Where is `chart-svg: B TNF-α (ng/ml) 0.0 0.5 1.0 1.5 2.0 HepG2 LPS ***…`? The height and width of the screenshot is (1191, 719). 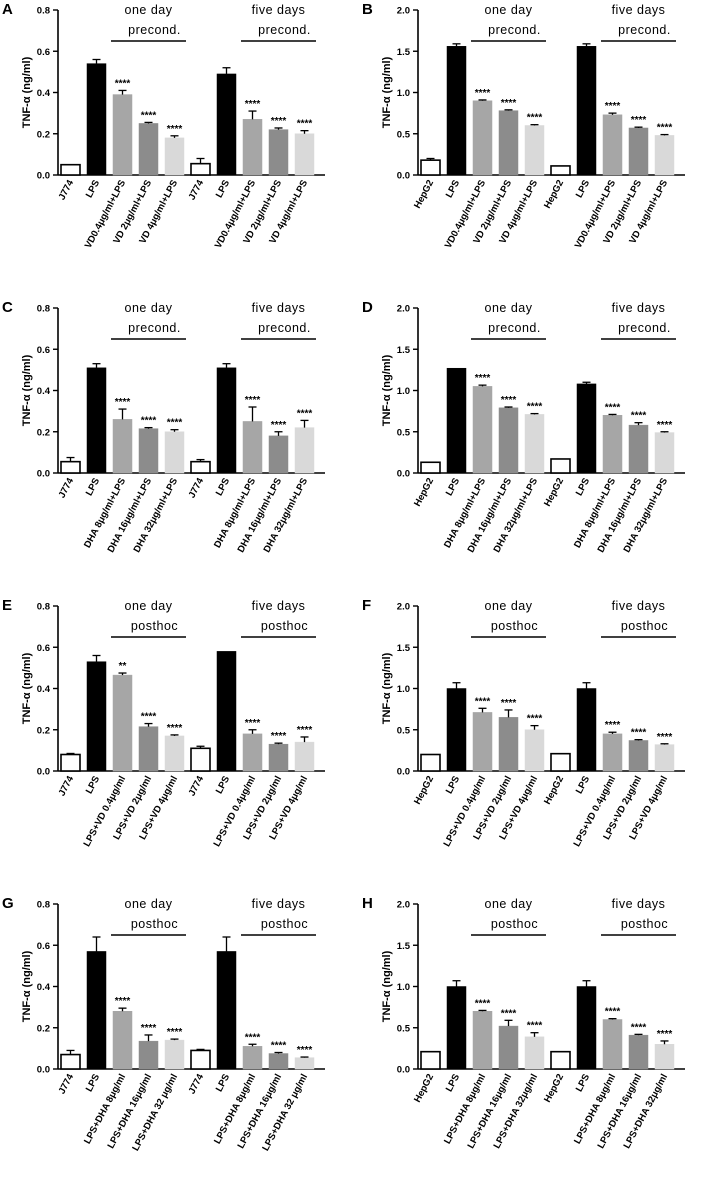
chart-svg: B TNF-α (ng/ml) 0.0 0.5 1.0 1.5 2.0 HepG2 LPS ***… is located at coordinates (523, 125).